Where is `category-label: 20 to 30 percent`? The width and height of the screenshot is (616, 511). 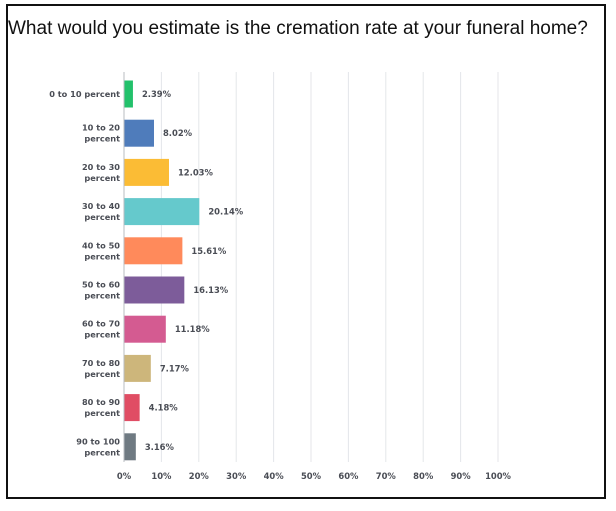 category-label: 20 to 30 percent is located at coordinates (101, 172).